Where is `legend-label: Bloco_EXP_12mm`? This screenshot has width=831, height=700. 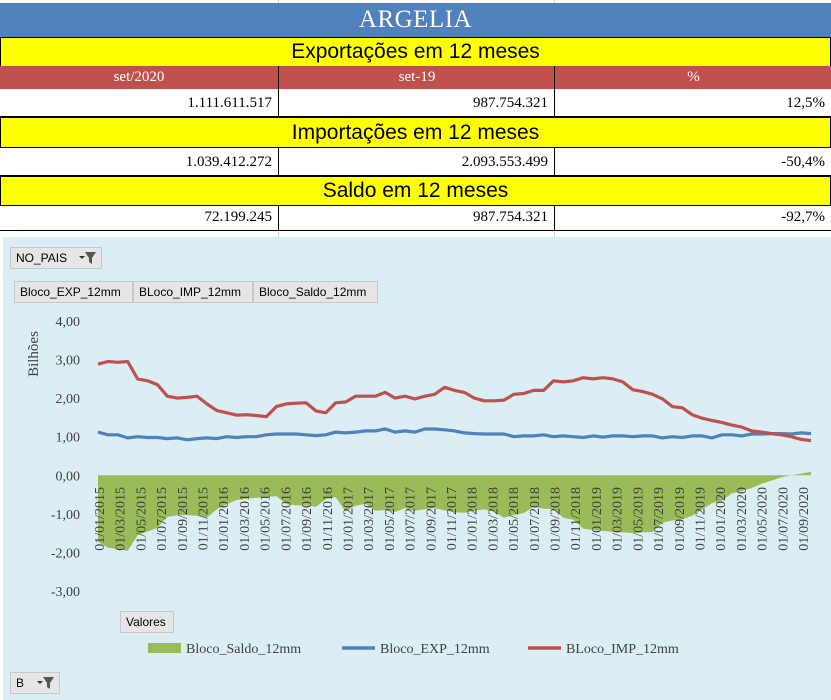
legend-label: Bloco_EXP_12mm is located at coordinates (435, 649).